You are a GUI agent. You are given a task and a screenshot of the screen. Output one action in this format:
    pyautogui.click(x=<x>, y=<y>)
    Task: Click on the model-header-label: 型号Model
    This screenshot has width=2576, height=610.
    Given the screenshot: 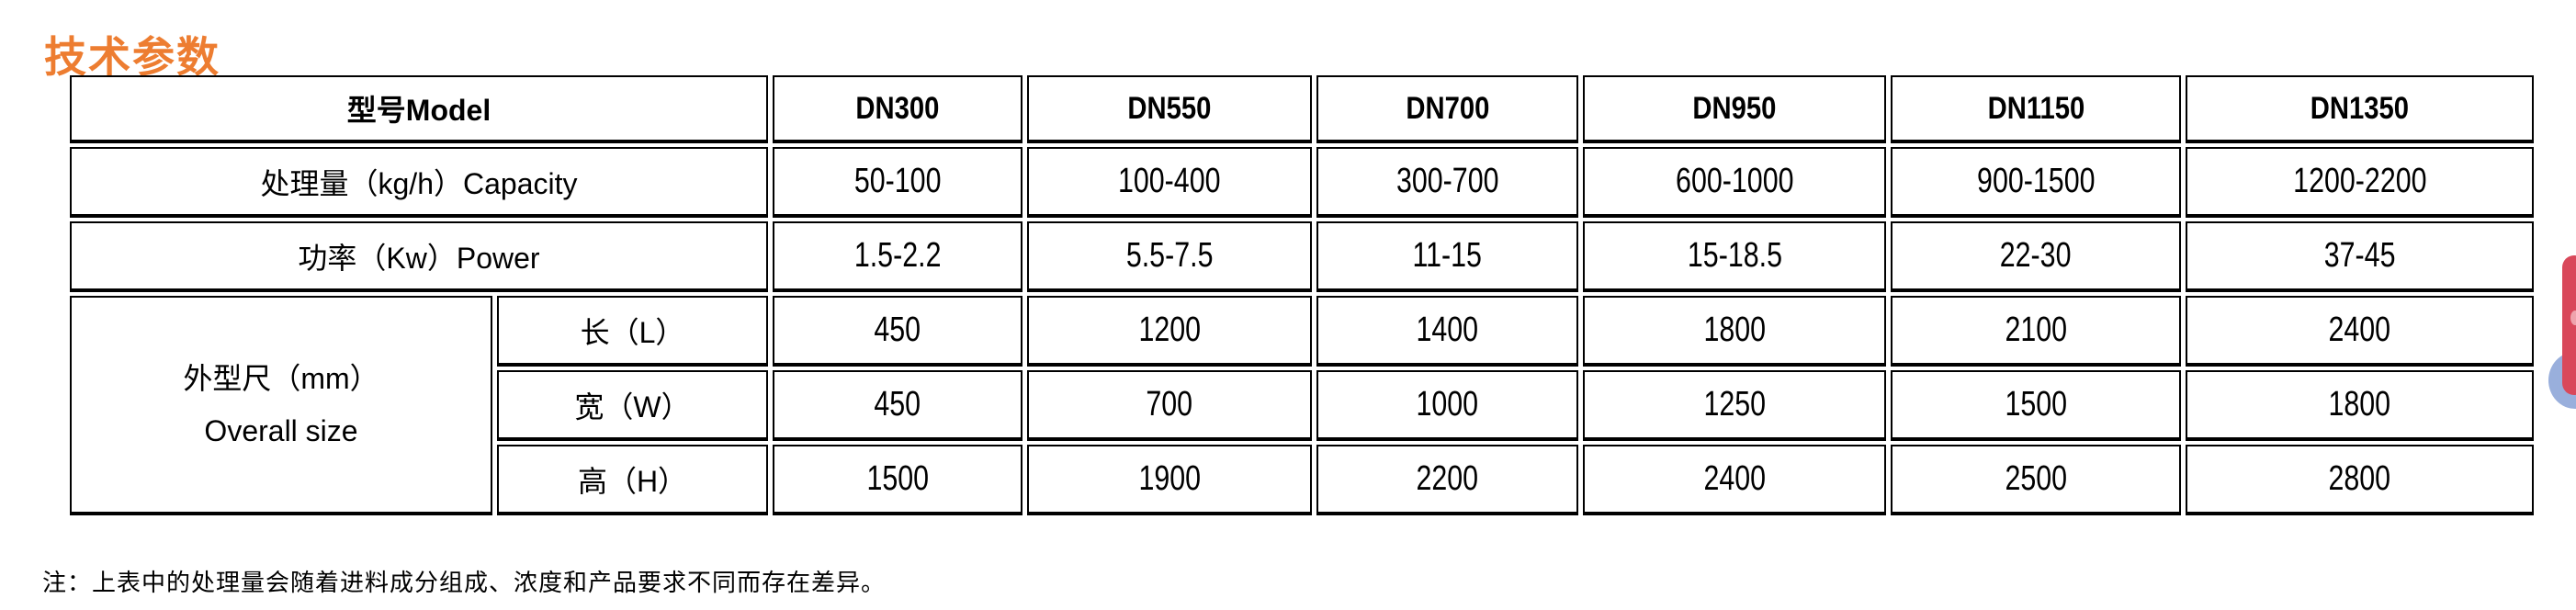 What is the action you would take?
    pyautogui.click(x=418, y=110)
    